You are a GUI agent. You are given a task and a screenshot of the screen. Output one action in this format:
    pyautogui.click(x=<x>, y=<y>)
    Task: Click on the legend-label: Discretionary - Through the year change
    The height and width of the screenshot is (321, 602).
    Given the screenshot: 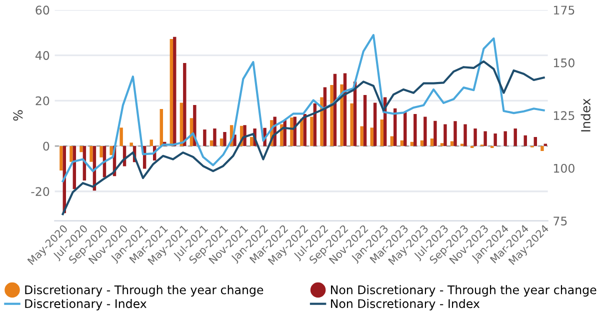 What is the action you would take?
    pyautogui.click(x=144, y=291)
    